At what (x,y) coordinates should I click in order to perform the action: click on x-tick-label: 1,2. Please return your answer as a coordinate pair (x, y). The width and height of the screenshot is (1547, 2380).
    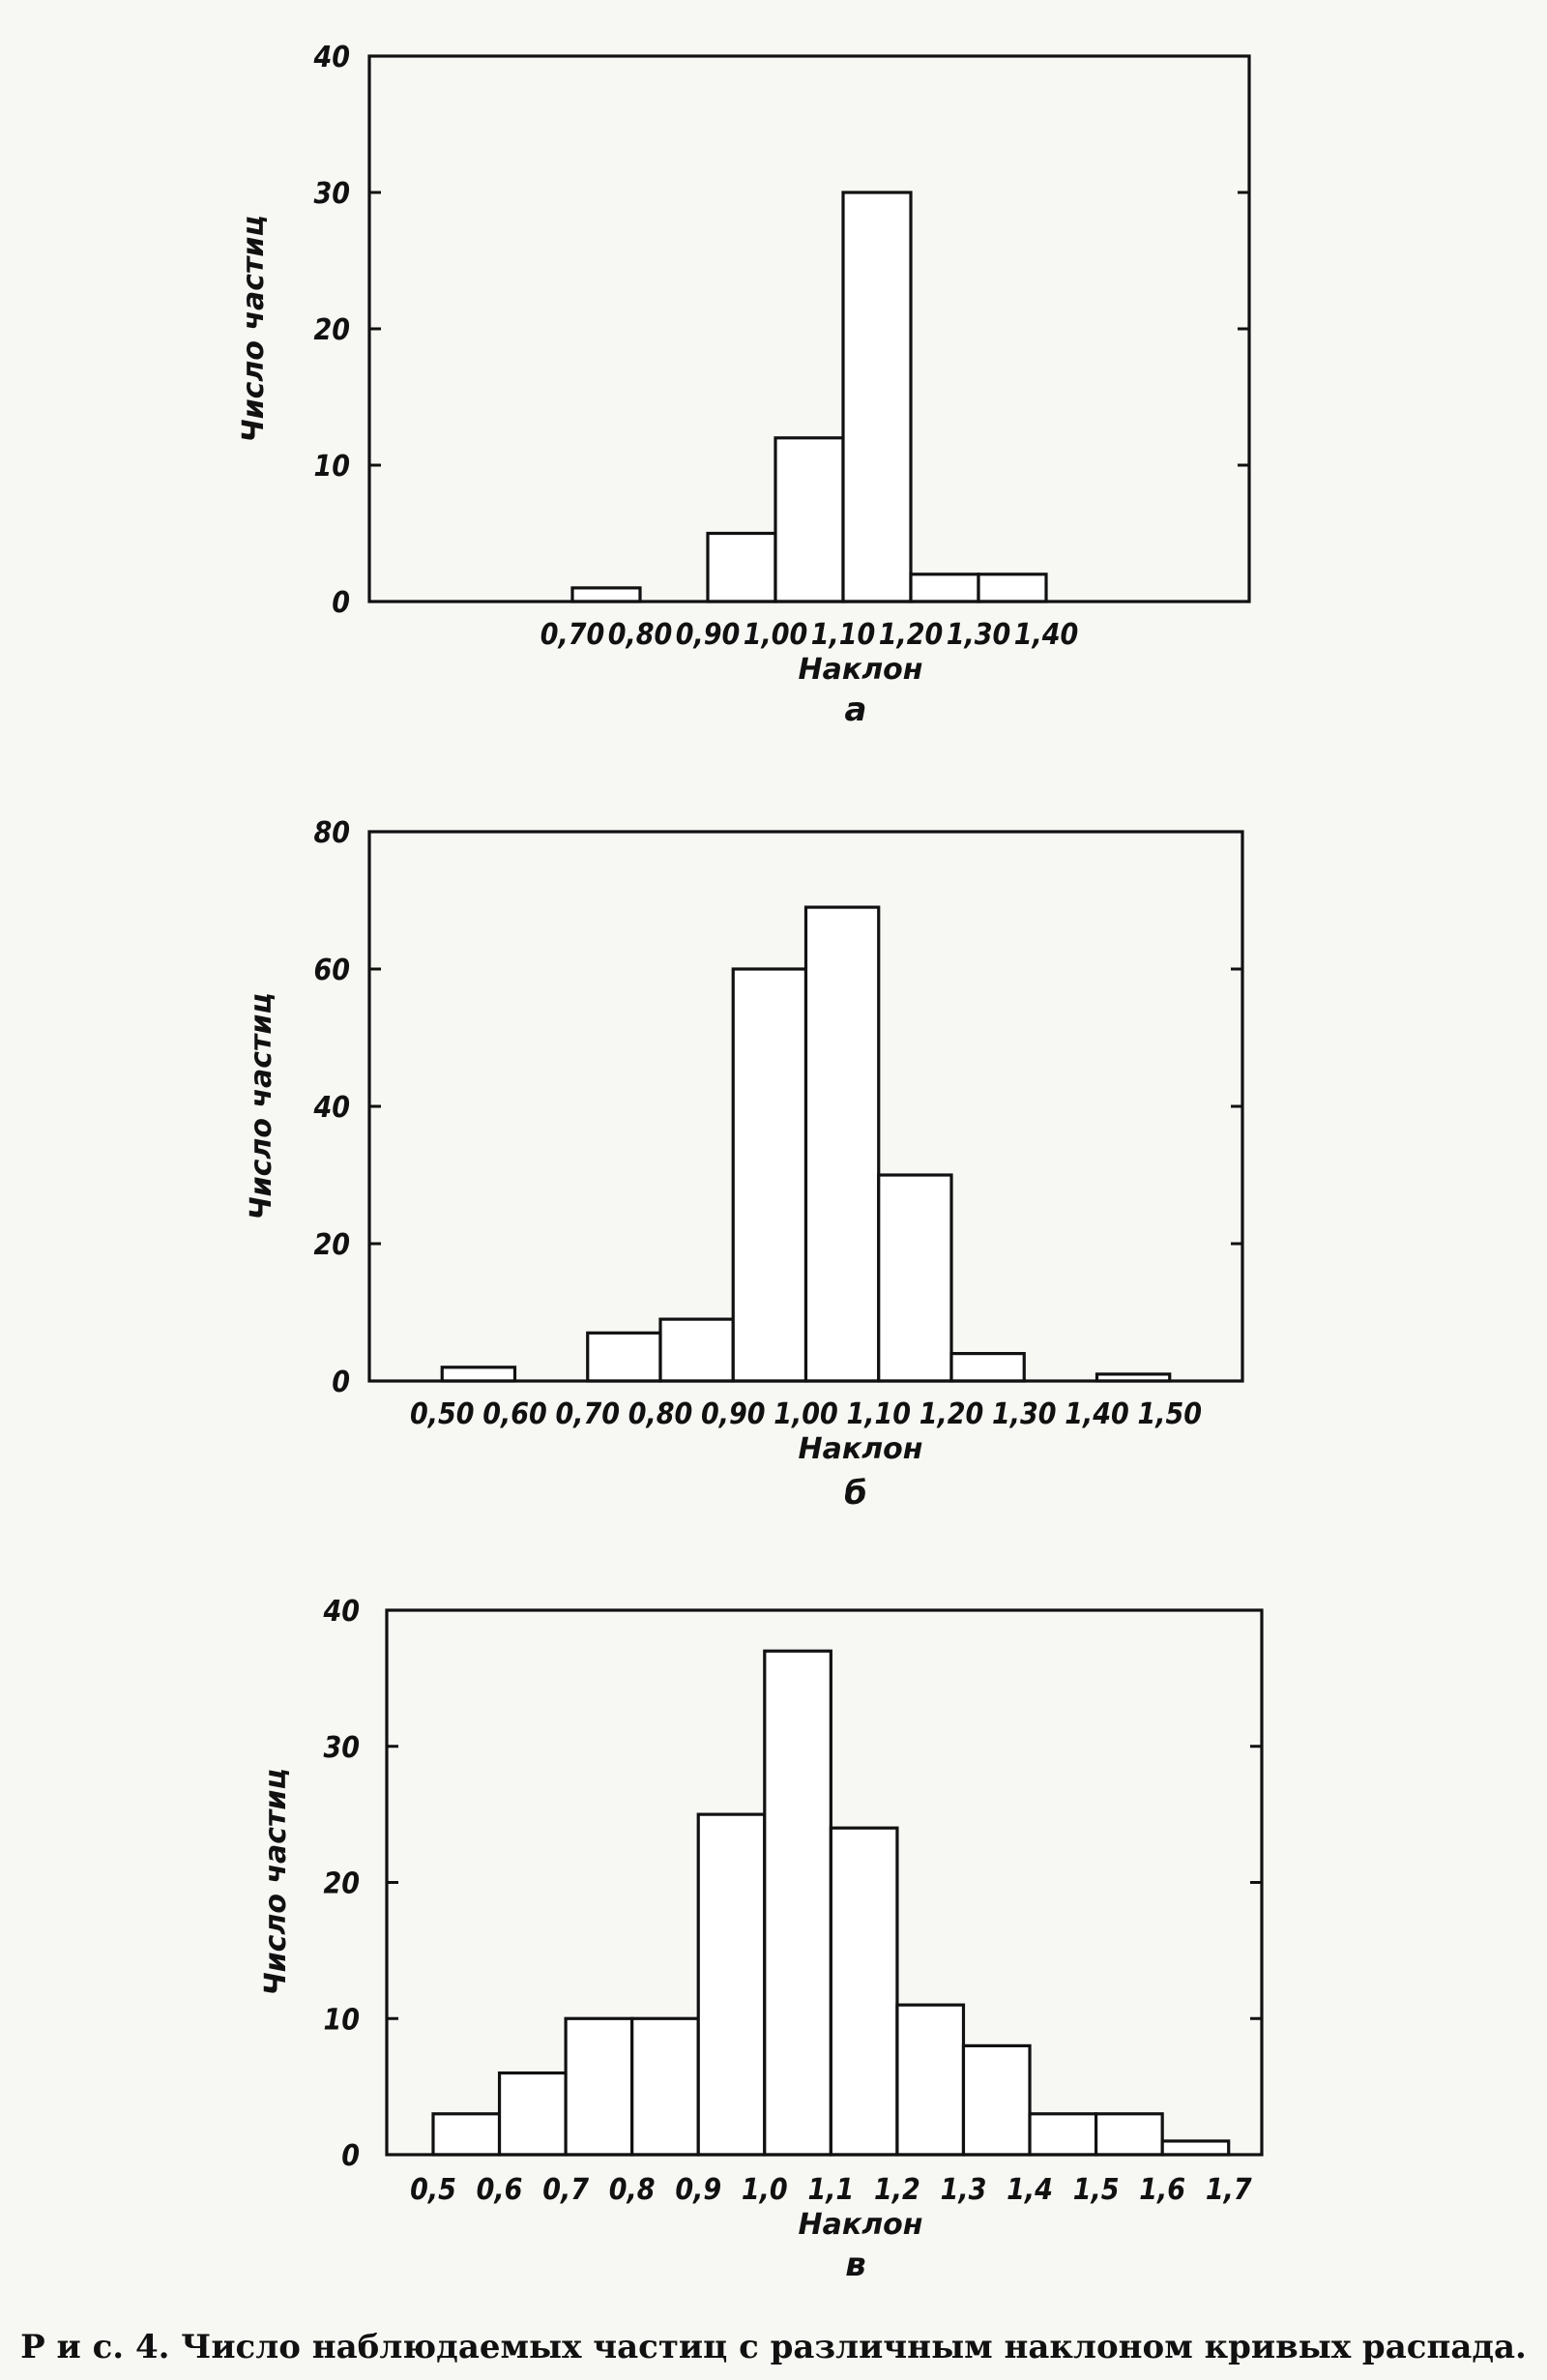
    Looking at the image, I should click on (897, 2190).